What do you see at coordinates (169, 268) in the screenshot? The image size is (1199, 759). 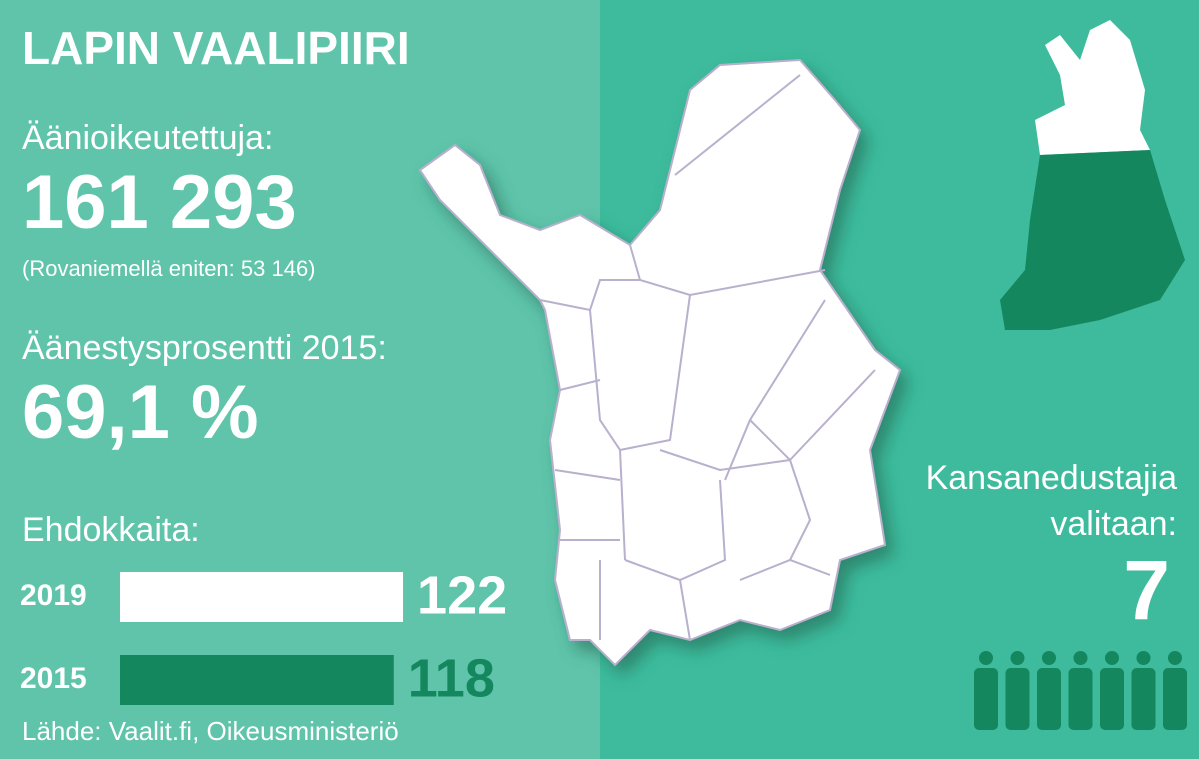 I see `eligible-note: (Rovaniemellä eniten: 53 146)` at bounding box center [169, 268].